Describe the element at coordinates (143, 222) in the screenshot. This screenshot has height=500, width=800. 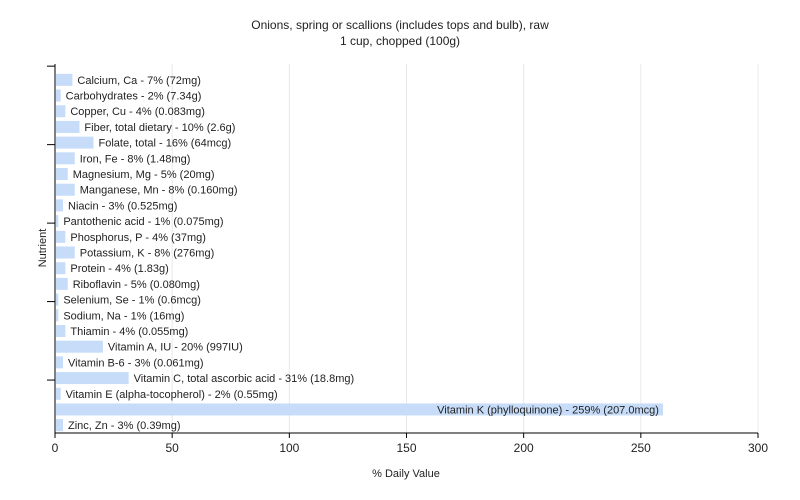
I see `bar-label-9: Pantothenic acid - 1% (0.075mg)` at that location.